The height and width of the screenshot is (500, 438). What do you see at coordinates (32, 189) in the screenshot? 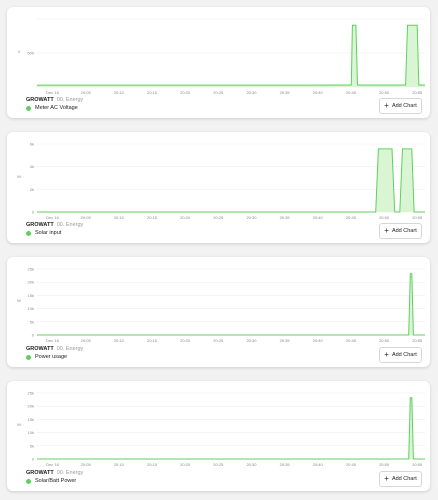
I see `y-tick-label: 2k` at bounding box center [32, 189].